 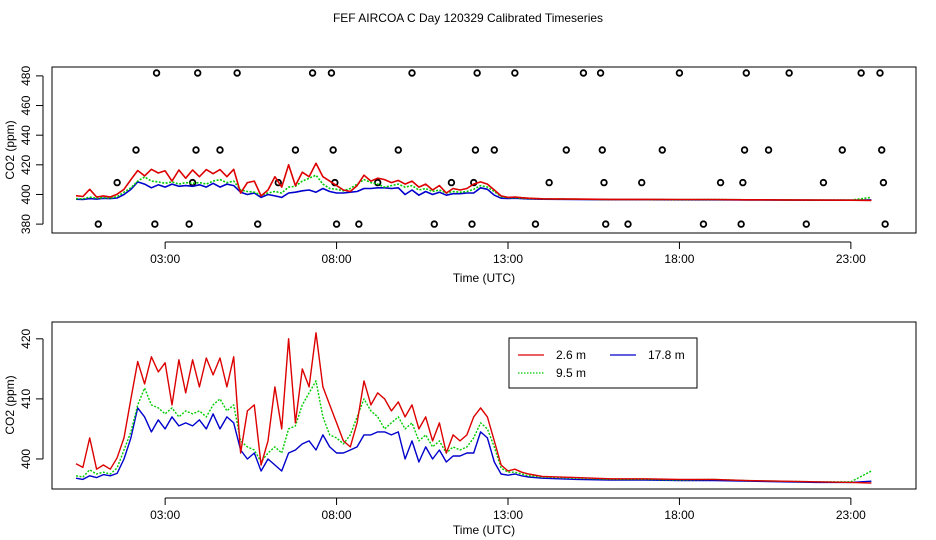 I want to click on top-y-tick-label: 480, so click(x=26, y=76).